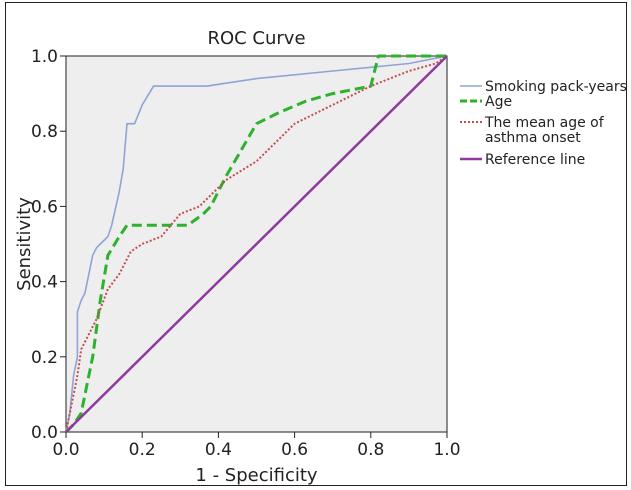 The width and height of the screenshot is (631, 490). What do you see at coordinates (44, 132) in the screenshot?
I see `y-tick-label: 0.8` at bounding box center [44, 132].